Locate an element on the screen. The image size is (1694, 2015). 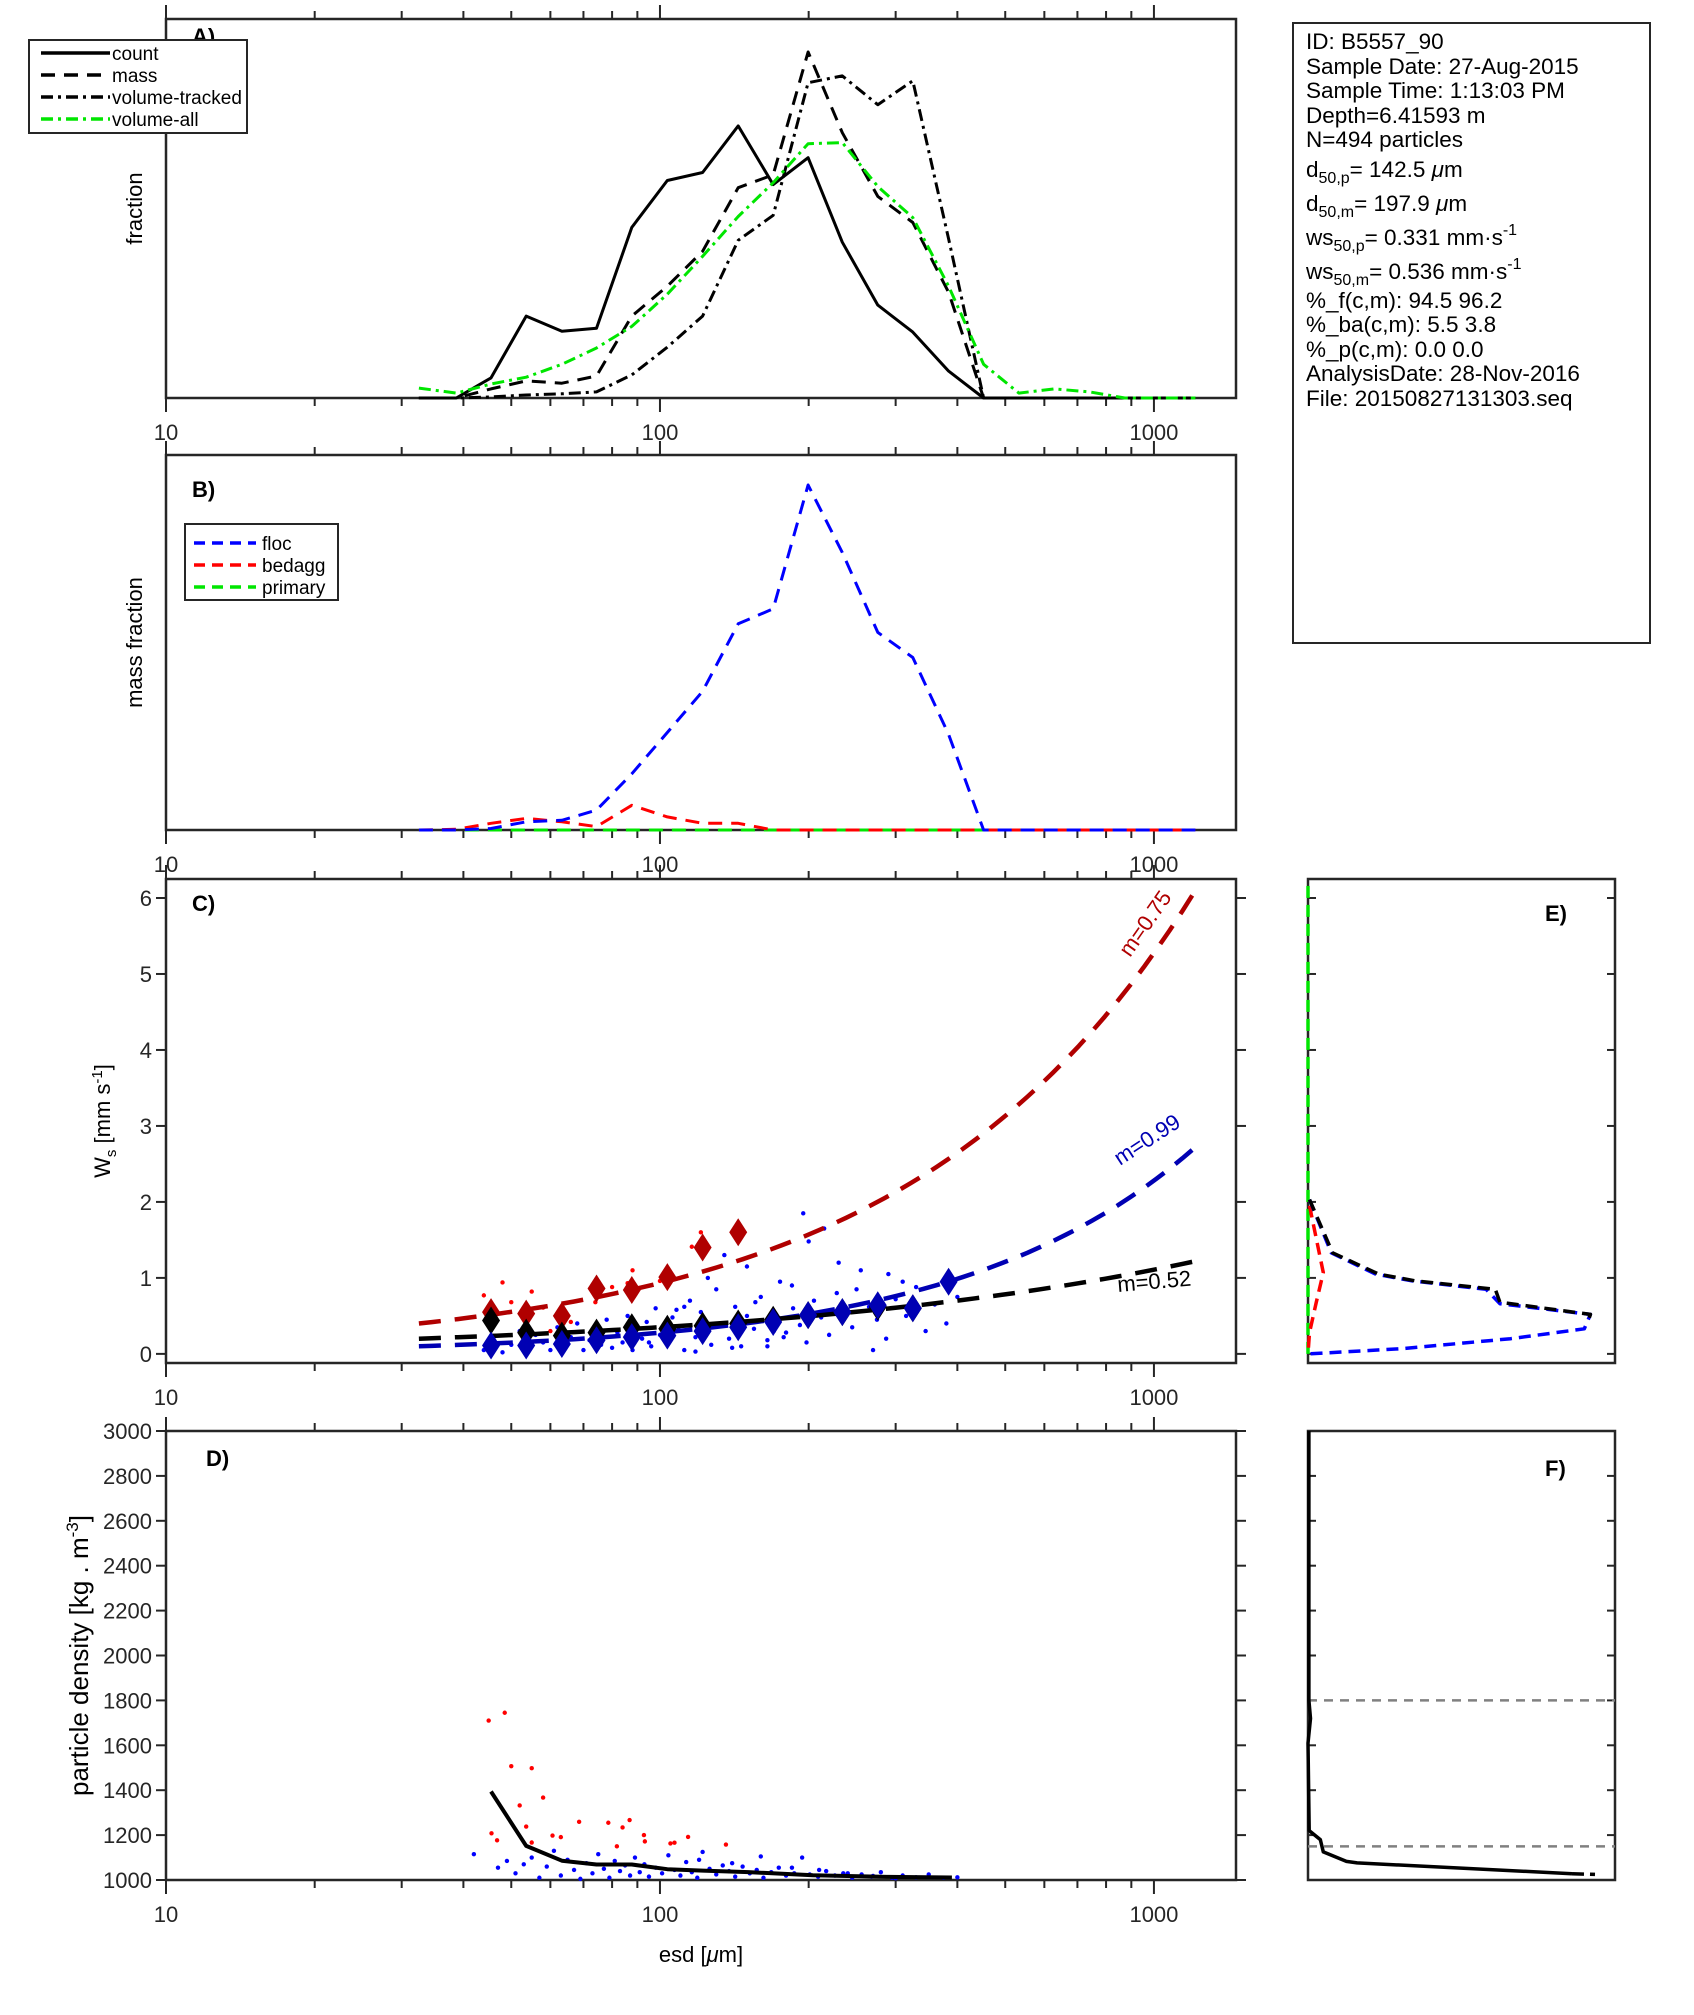
series-bedagg is located at coordinates (807, 817).